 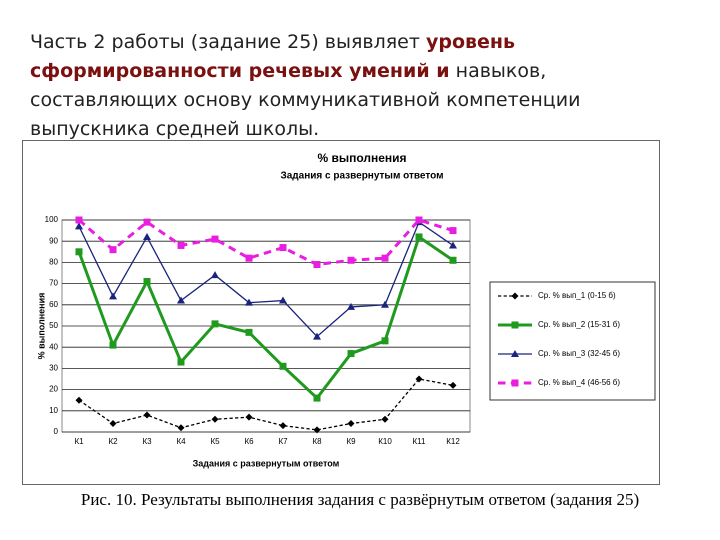 What do you see at coordinates (56, 431) in the screenshot?
I see `y-tick-label: 0` at bounding box center [56, 431].